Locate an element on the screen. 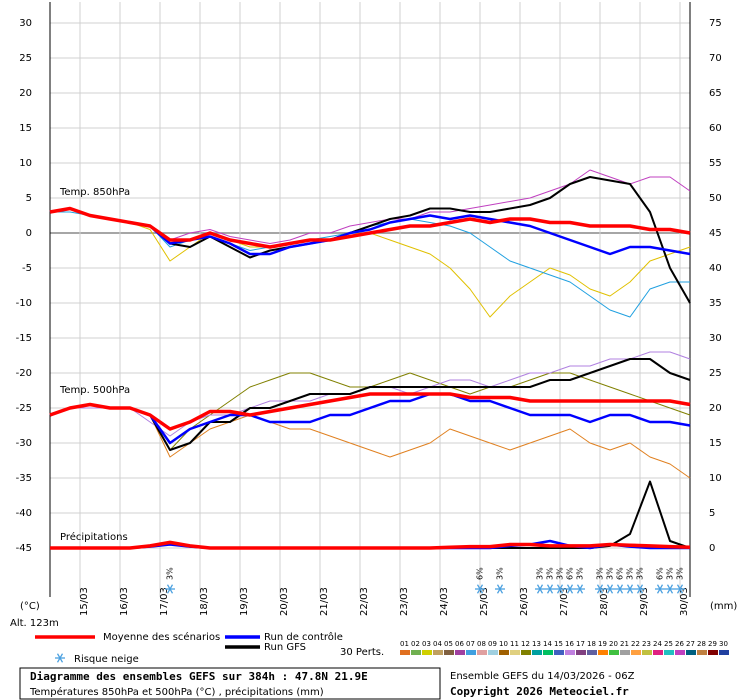  member-label: 07 is located at coordinates (470, 644).